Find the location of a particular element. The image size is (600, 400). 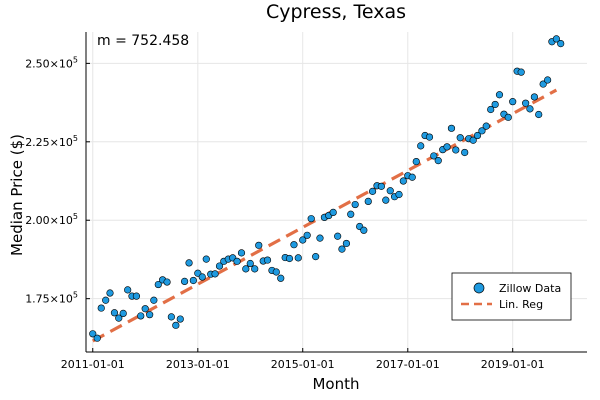

legend-marker-scatter is located at coordinates (479, 288).